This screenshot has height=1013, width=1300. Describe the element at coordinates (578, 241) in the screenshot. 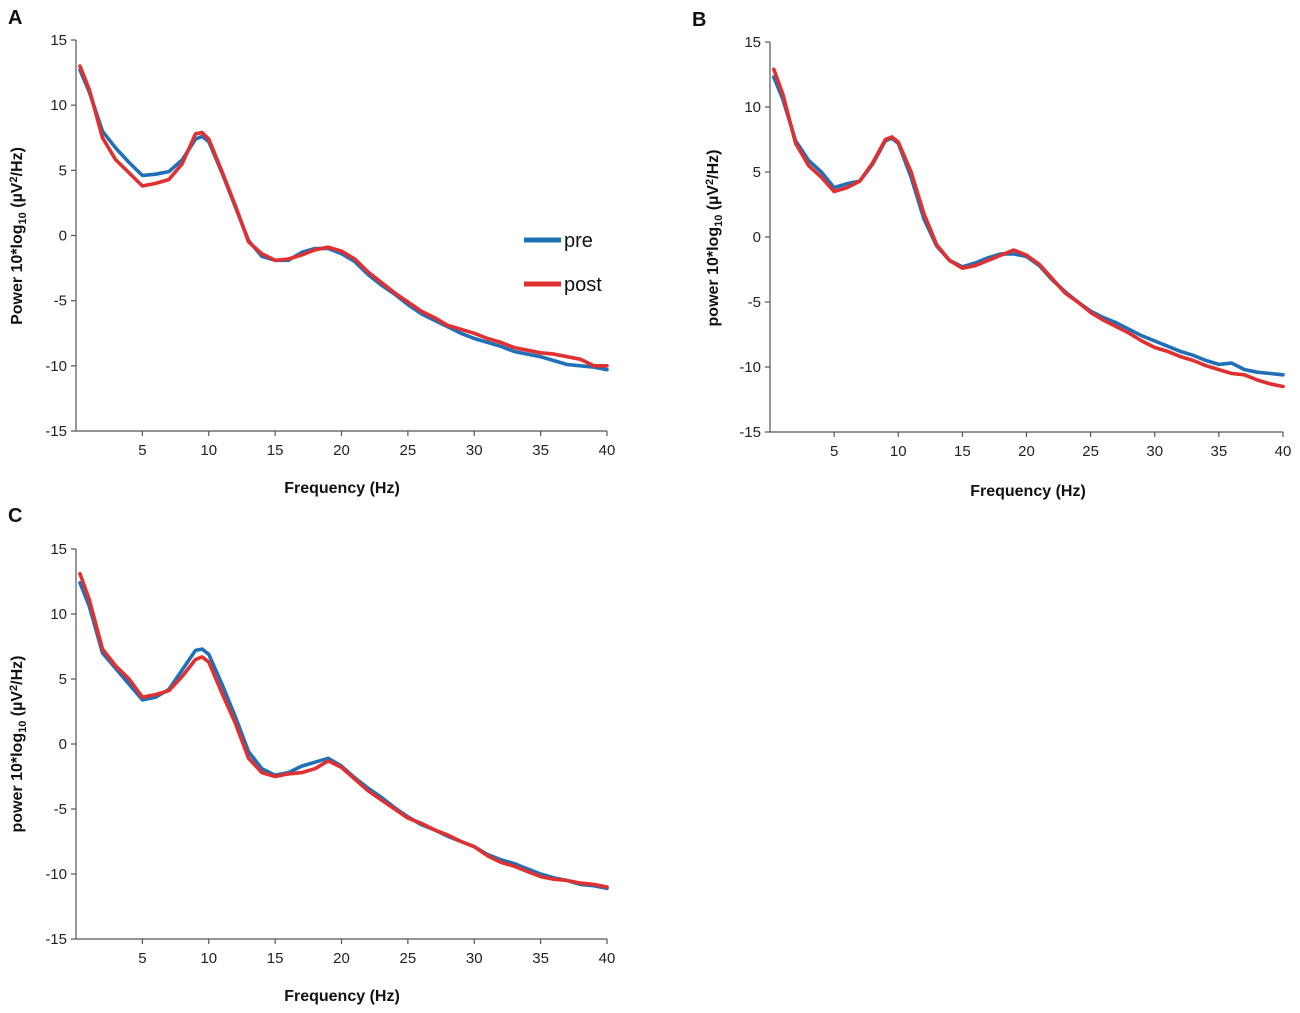

I see `legend-label-pre: pre` at that location.